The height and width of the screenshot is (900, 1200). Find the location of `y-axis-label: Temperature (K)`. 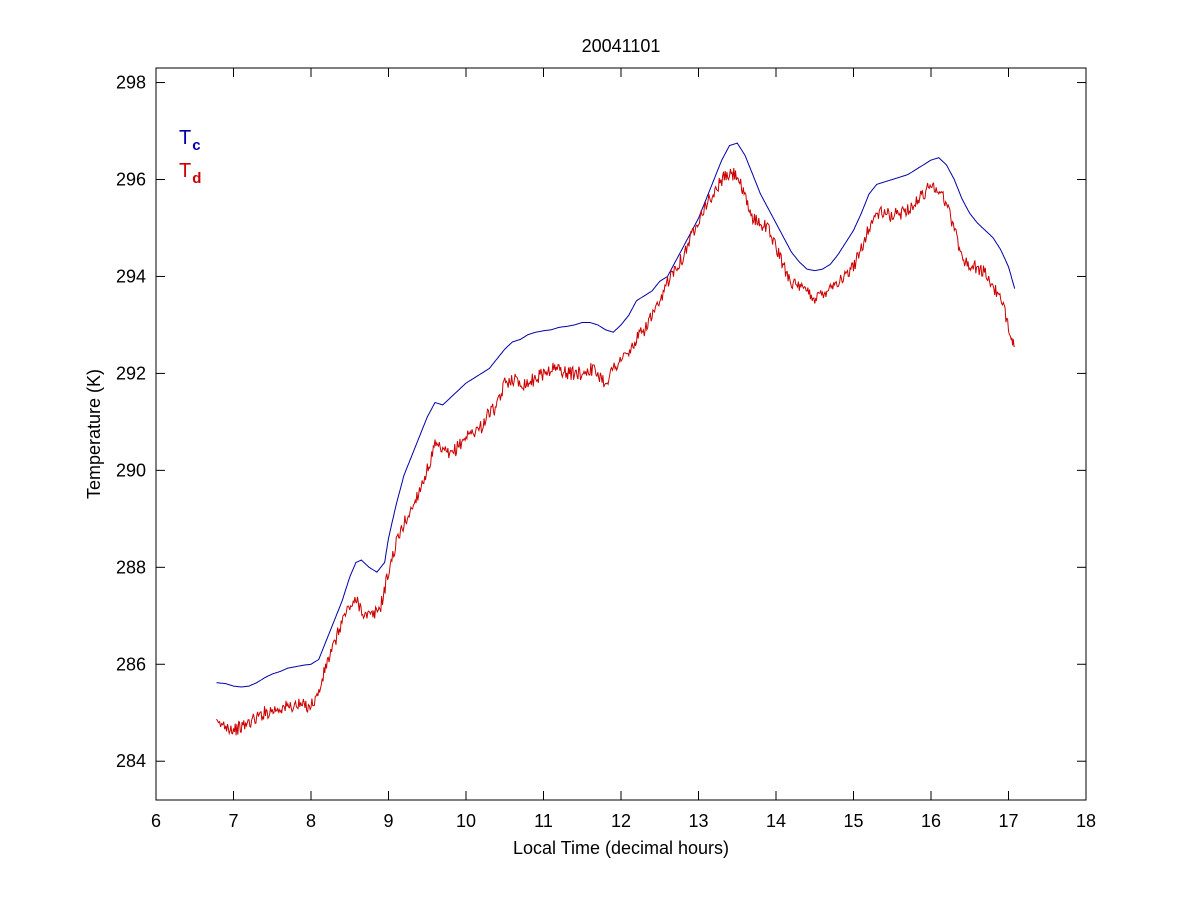

y-axis-label: Temperature (K) is located at coordinates (94, 434).